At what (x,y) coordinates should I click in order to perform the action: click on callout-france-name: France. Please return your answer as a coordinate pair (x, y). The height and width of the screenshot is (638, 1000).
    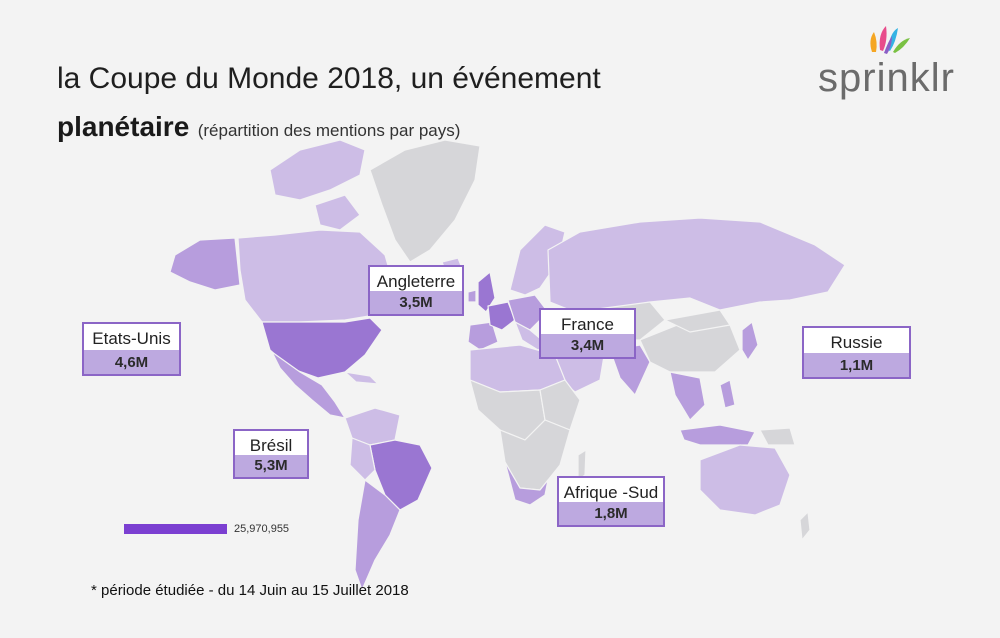
    Looking at the image, I should click on (587, 324).